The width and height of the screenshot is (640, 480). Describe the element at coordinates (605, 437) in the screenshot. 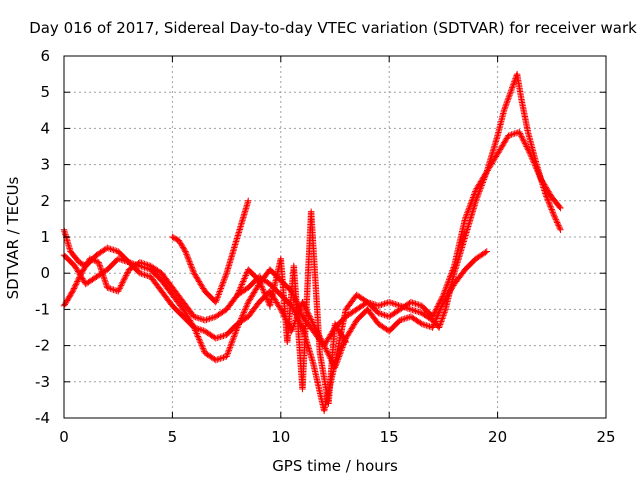

I see `x-tick-label: 25` at that location.